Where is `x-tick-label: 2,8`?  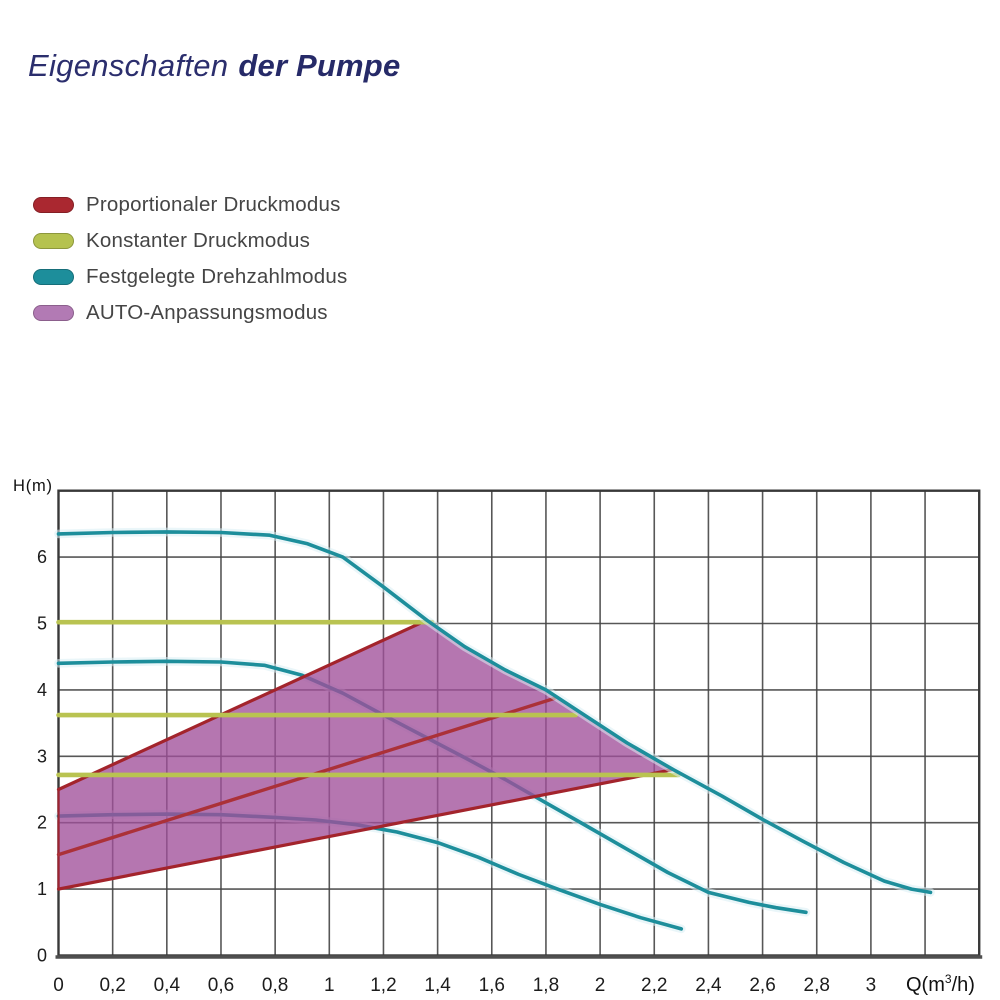 x-tick-label: 2,8 is located at coordinates (817, 985).